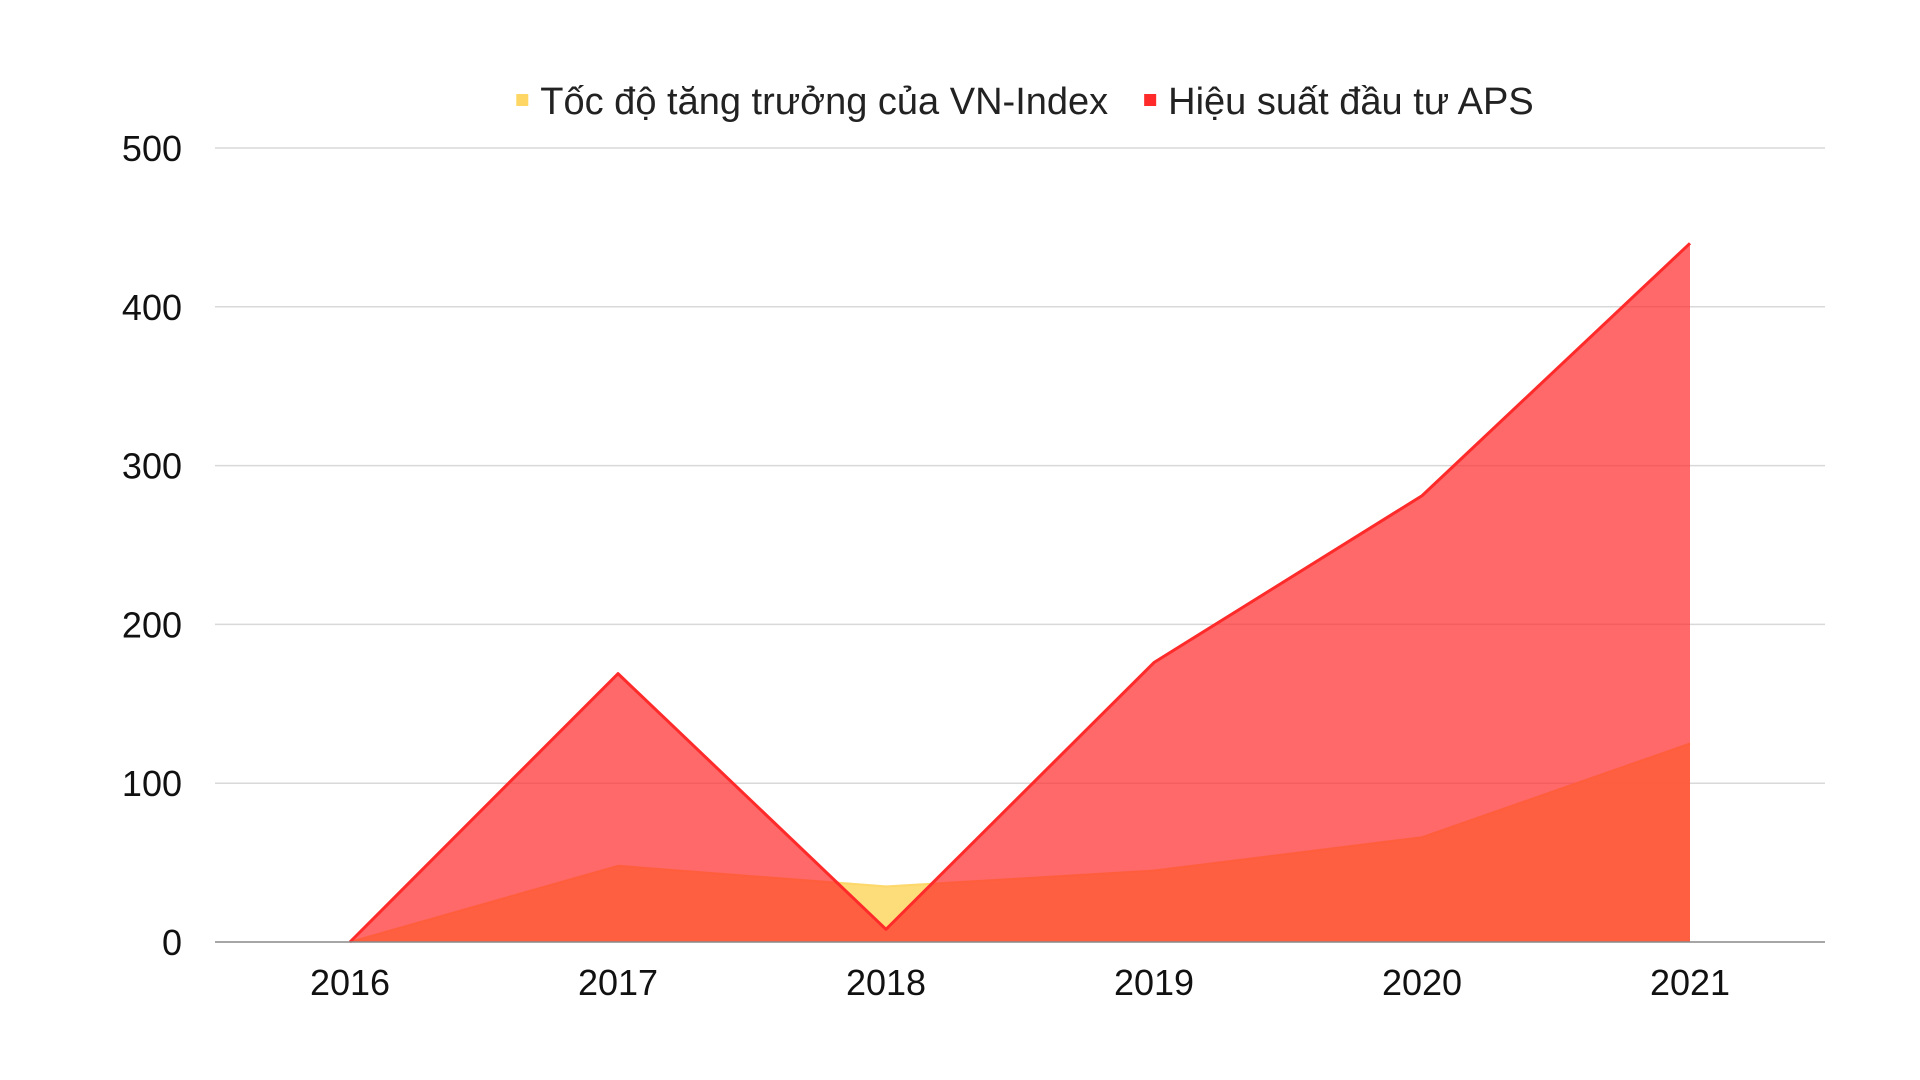  Describe the element at coordinates (152, 307) in the screenshot. I see `y-tick-label: 400` at that location.